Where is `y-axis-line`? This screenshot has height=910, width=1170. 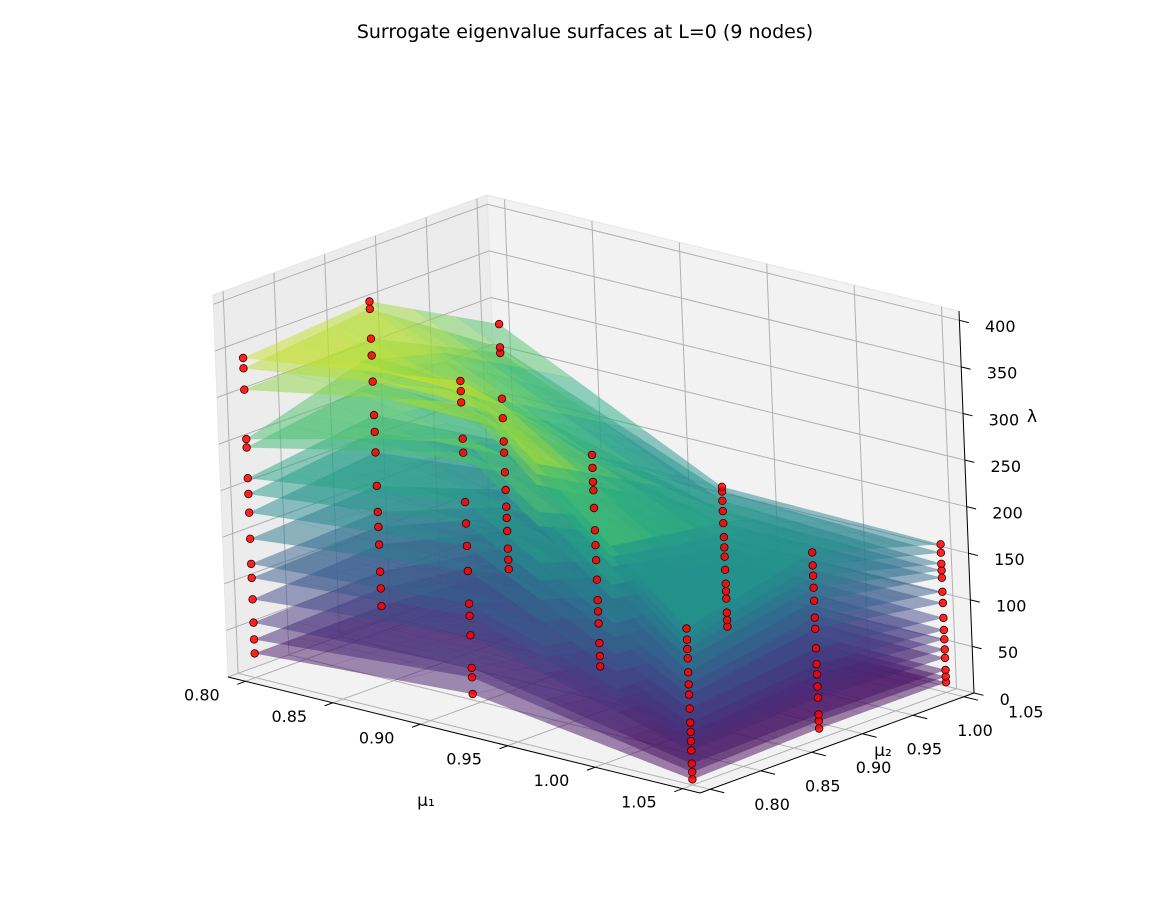 y-axis-line is located at coordinates (837, 743).